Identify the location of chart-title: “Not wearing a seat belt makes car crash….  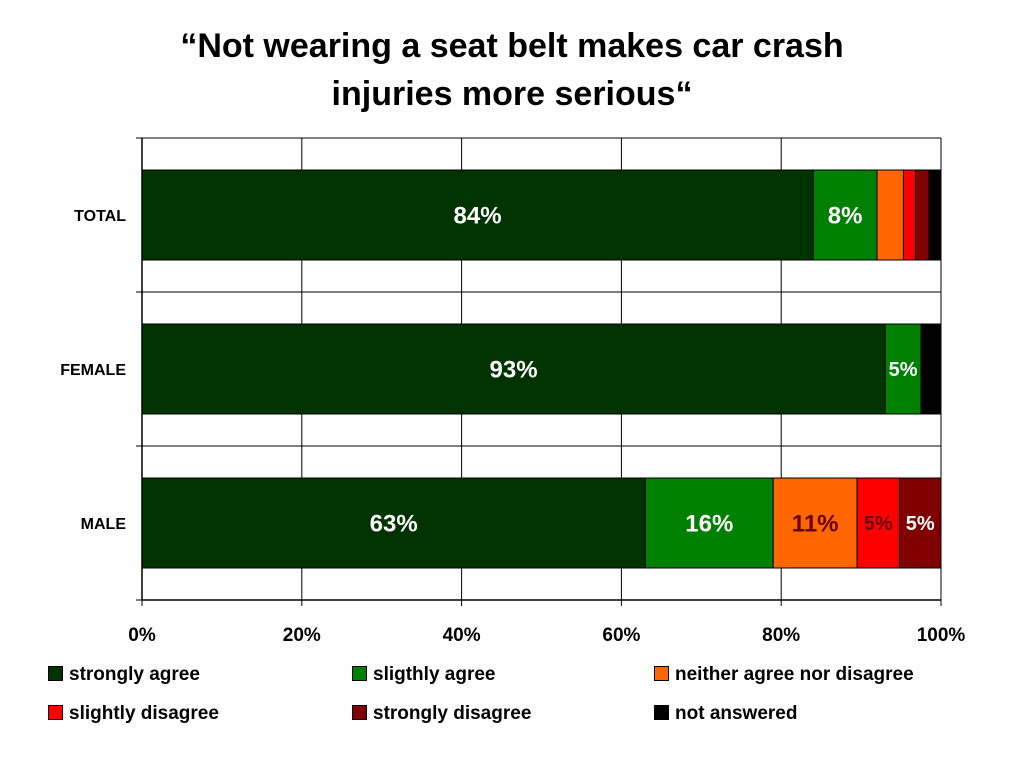
(512, 70).